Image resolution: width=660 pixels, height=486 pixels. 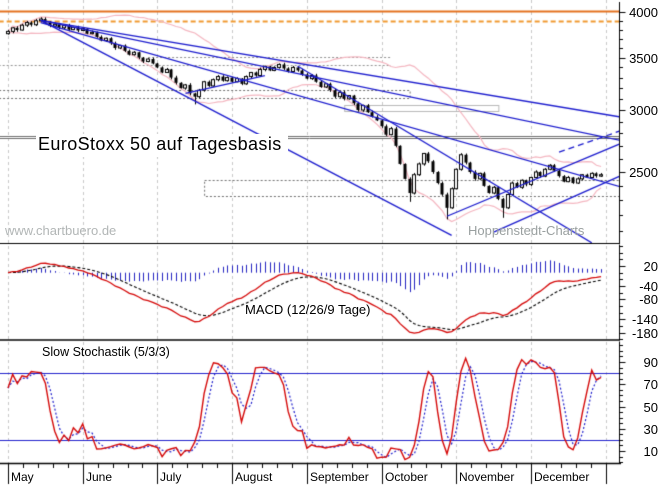 I want to click on macd-axis-label: 20, so click(x=650, y=266).